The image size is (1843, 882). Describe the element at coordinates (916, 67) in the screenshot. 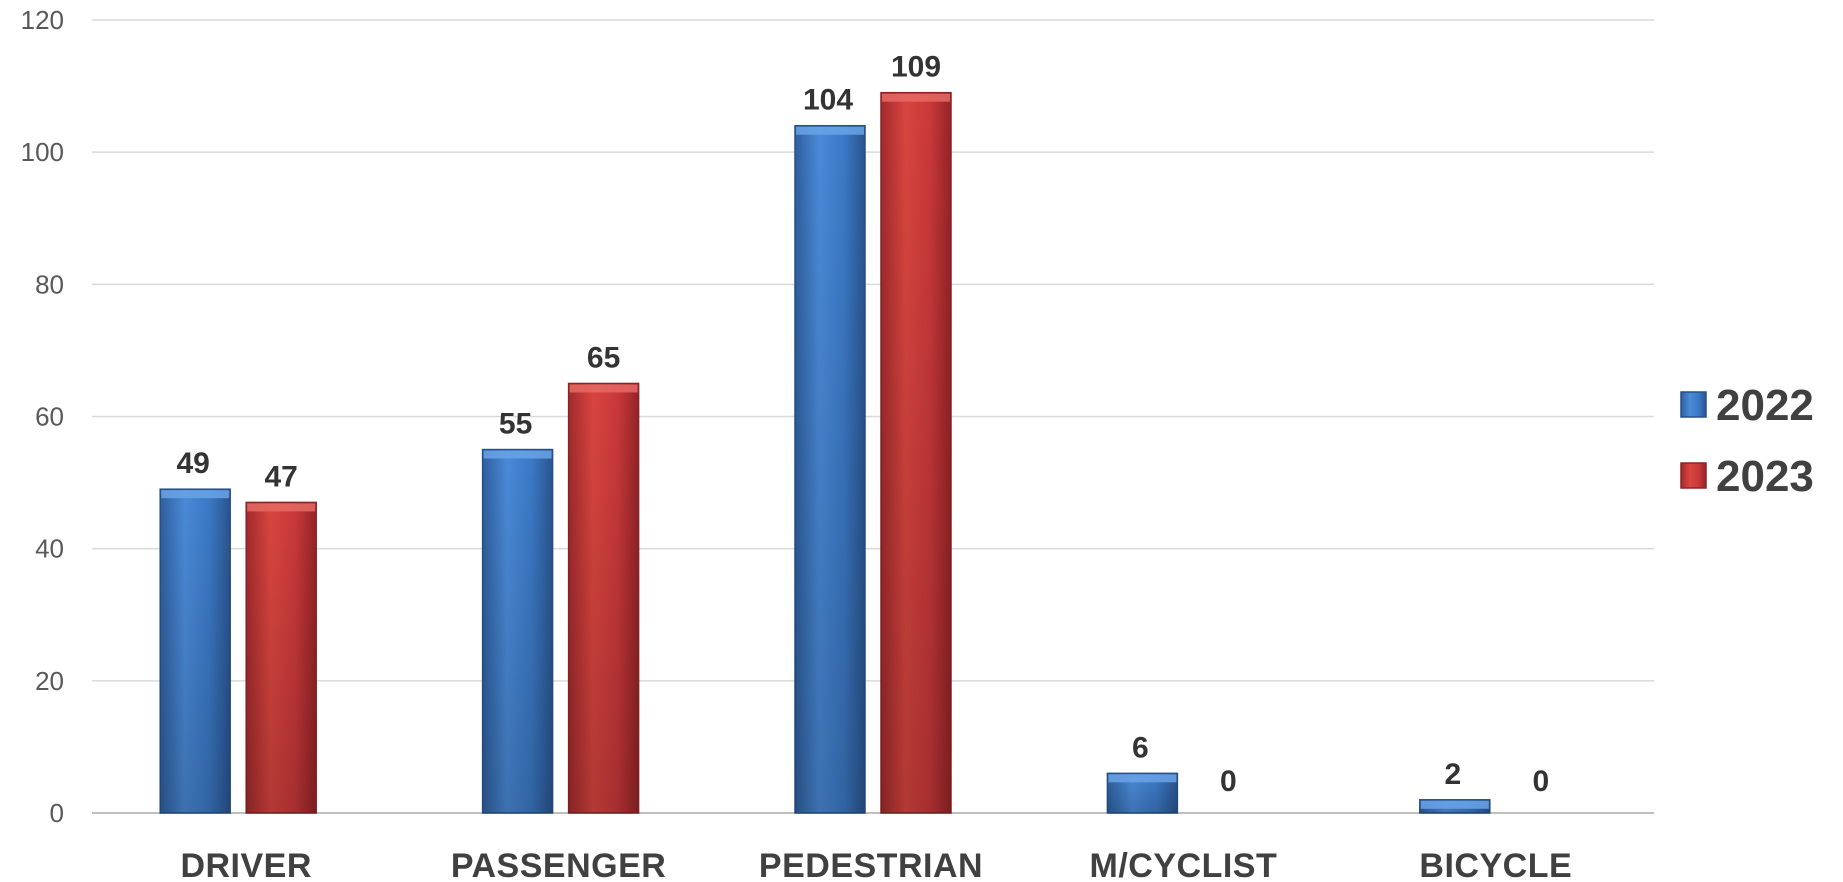

I see `data-label: 109` at that location.